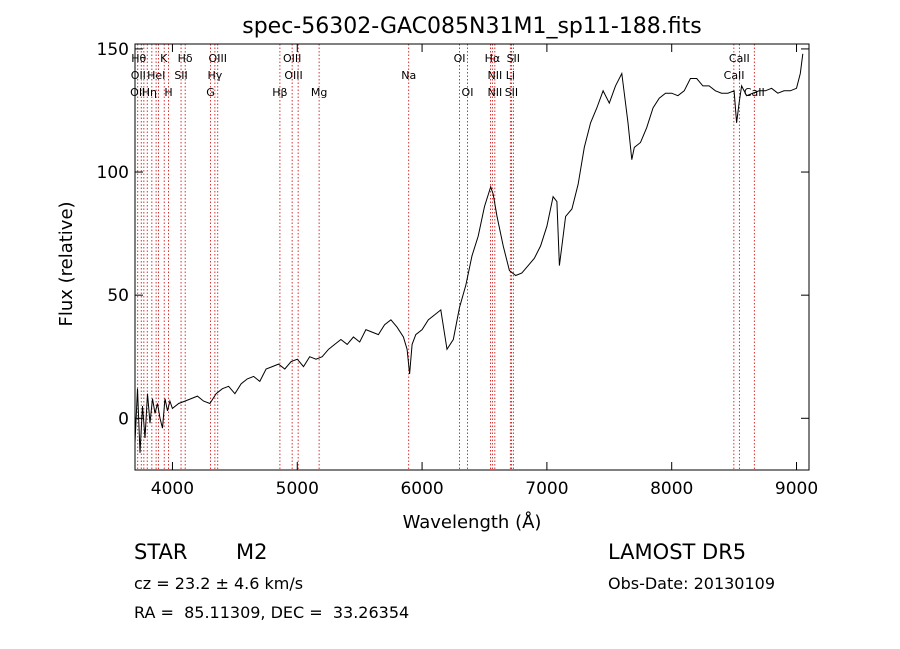 This screenshot has height=649, width=900. What do you see at coordinates (272, 612) in the screenshot?
I see `coordinates: RA = 85.11309, DEC = 33.26354` at bounding box center [272, 612].